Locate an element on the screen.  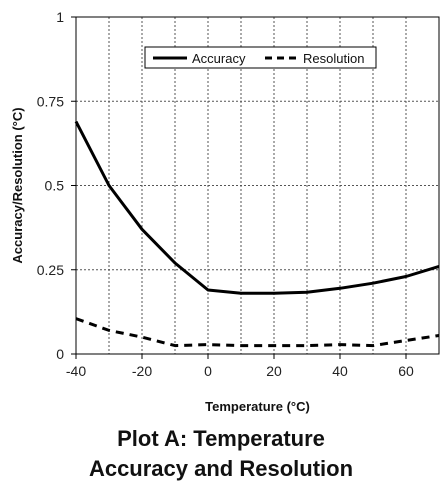
x-tick-label: -40 is located at coordinates (76, 371).